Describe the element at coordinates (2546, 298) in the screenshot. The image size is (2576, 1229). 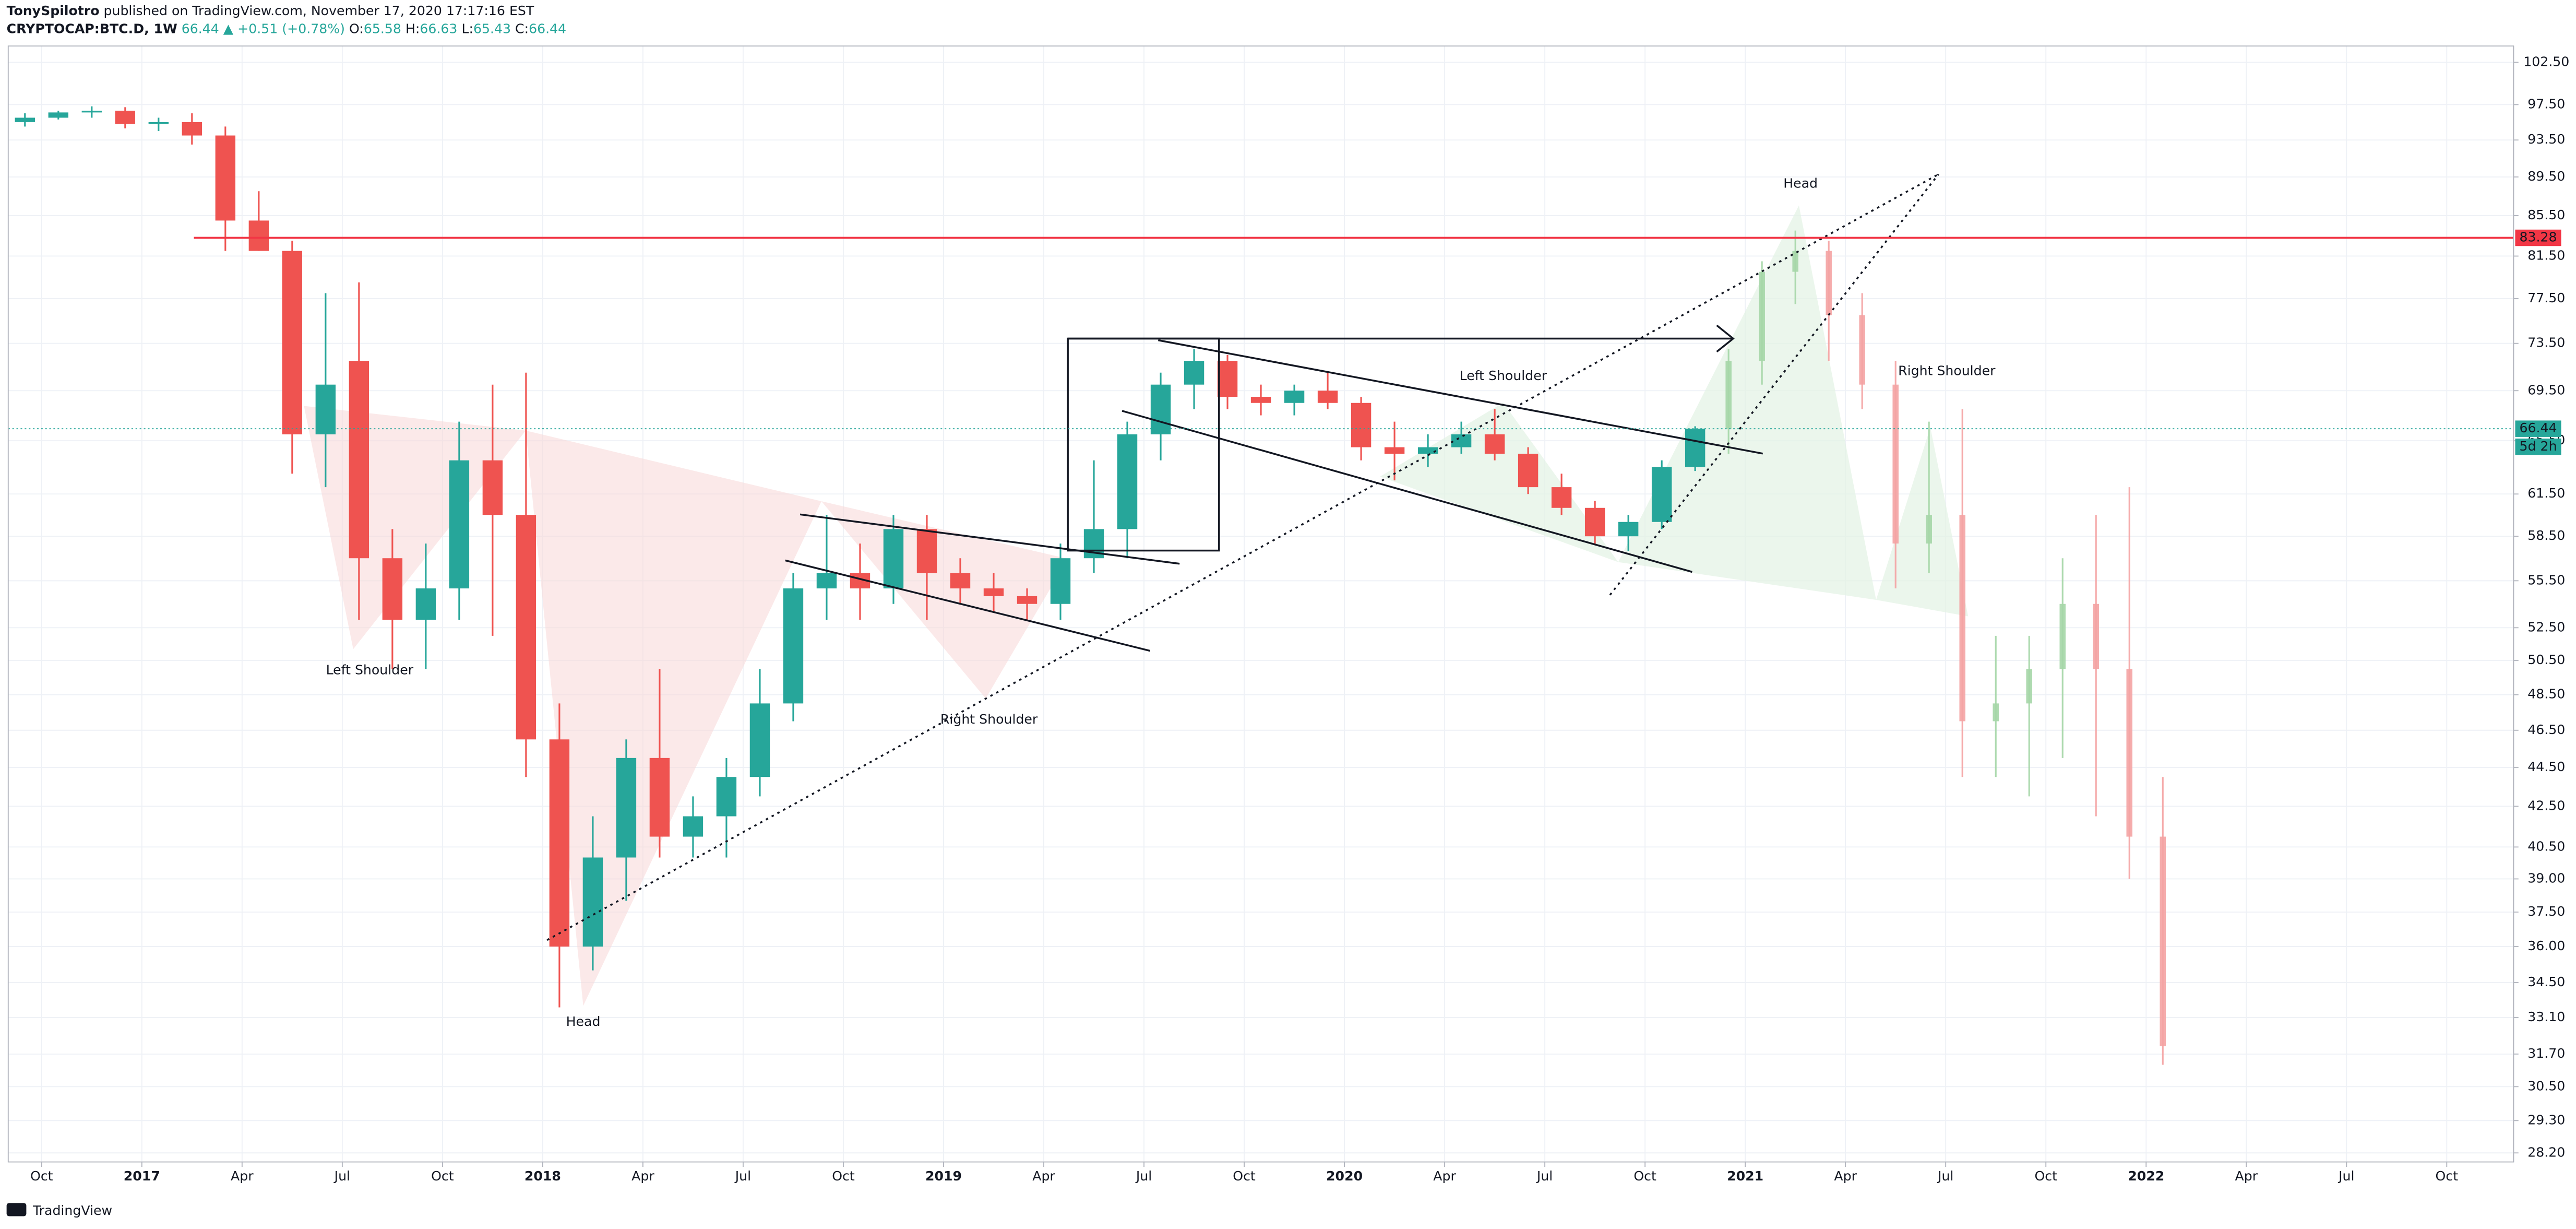
I see `y-tick-label: 77.50` at that location.